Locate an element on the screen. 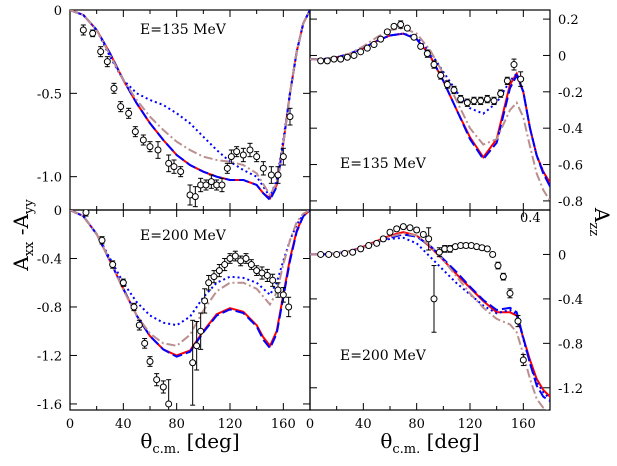 The height and width of the screenshot is (466, 617). right-ylabel-sub: zz is located at coordinates (593, 229).